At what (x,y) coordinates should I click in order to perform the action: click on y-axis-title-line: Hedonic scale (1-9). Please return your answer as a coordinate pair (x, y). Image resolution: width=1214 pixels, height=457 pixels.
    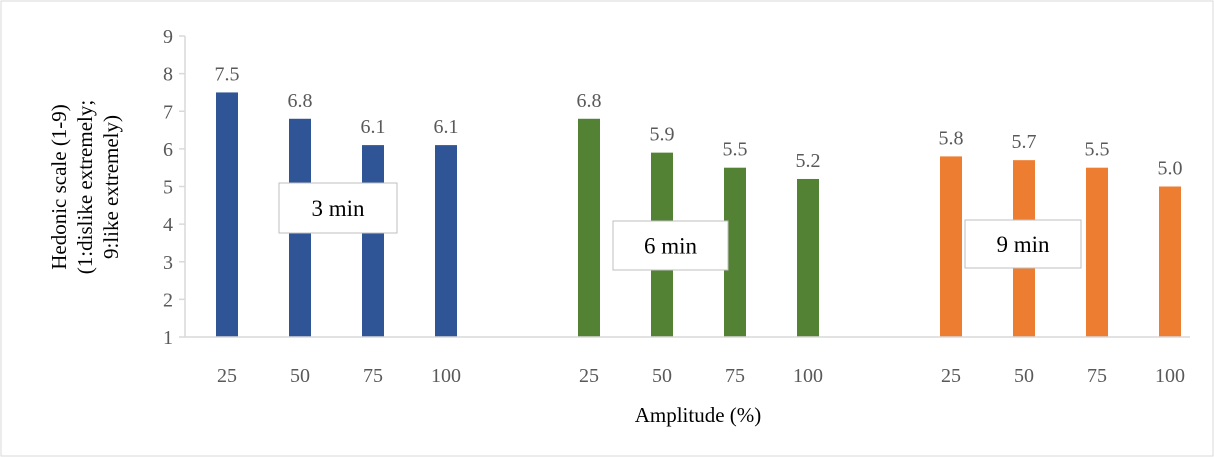
    Looking at the image, I should click on (59, 187).